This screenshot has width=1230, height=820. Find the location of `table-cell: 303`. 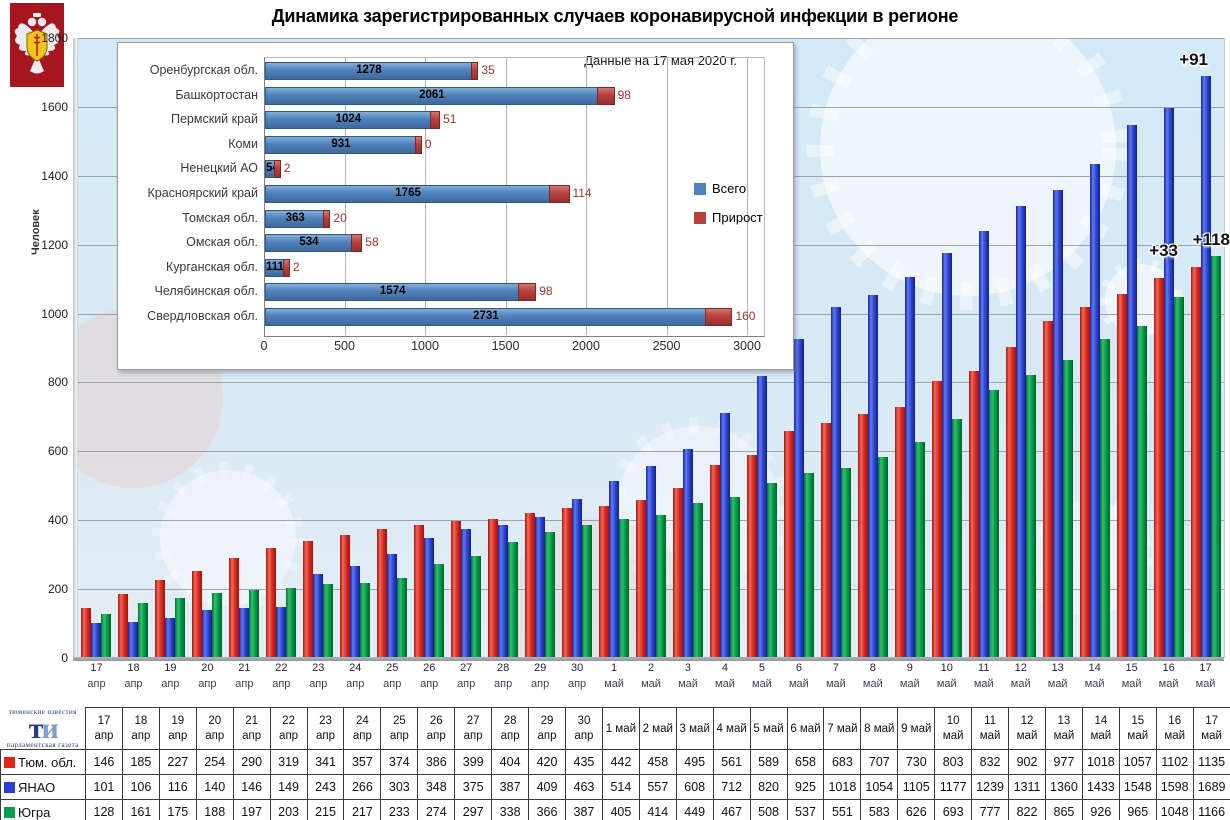

table-cell: 303 is located at coordinates (399, 787).